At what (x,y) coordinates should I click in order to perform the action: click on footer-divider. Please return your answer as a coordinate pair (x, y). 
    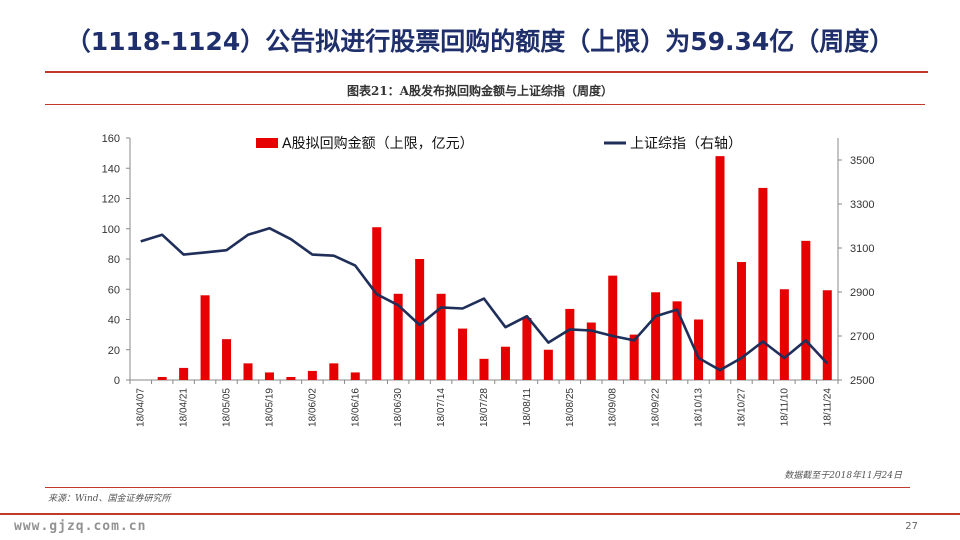
    Looking at the image, I should click on (477, 487).